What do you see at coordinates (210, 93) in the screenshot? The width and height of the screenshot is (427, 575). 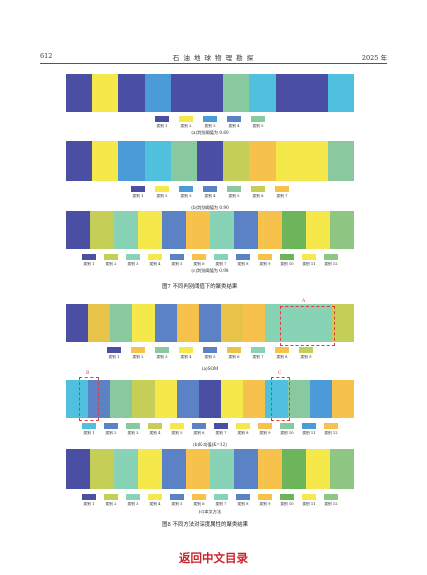 I see `cluster-strip-7a` at bounding box center [210, 93].